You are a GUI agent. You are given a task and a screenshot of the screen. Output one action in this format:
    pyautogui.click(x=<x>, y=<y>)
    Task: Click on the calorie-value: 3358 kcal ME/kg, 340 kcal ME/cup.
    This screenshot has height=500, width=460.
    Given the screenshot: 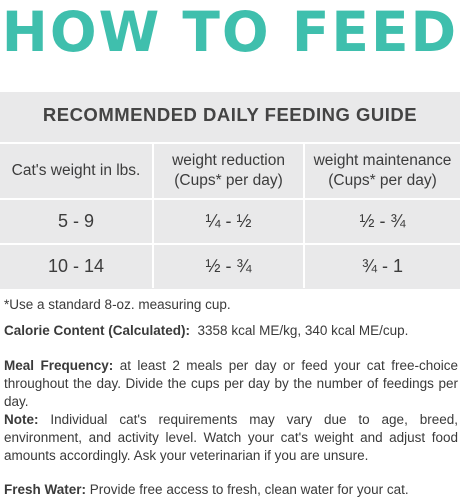 What is the action you would take?
    pyautogui.click(x=303, y=330)
    